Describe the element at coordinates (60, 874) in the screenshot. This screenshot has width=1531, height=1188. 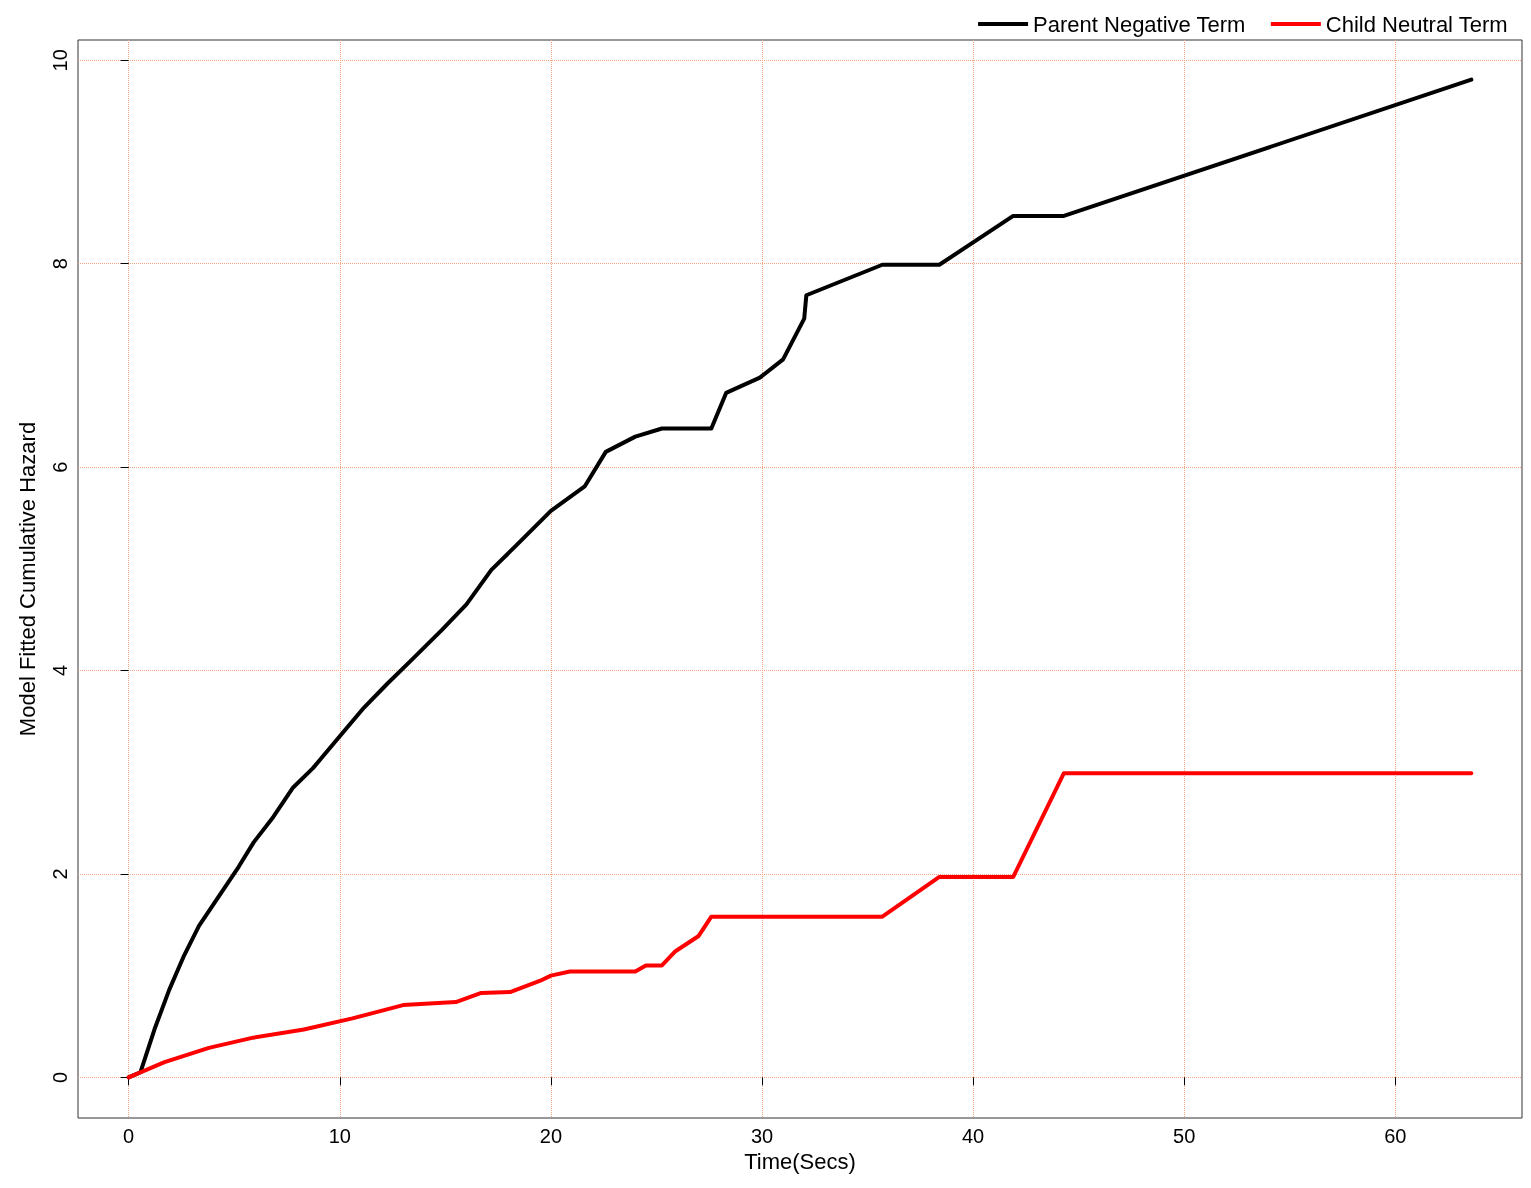
I see `y-tick-label: 2` at that location.